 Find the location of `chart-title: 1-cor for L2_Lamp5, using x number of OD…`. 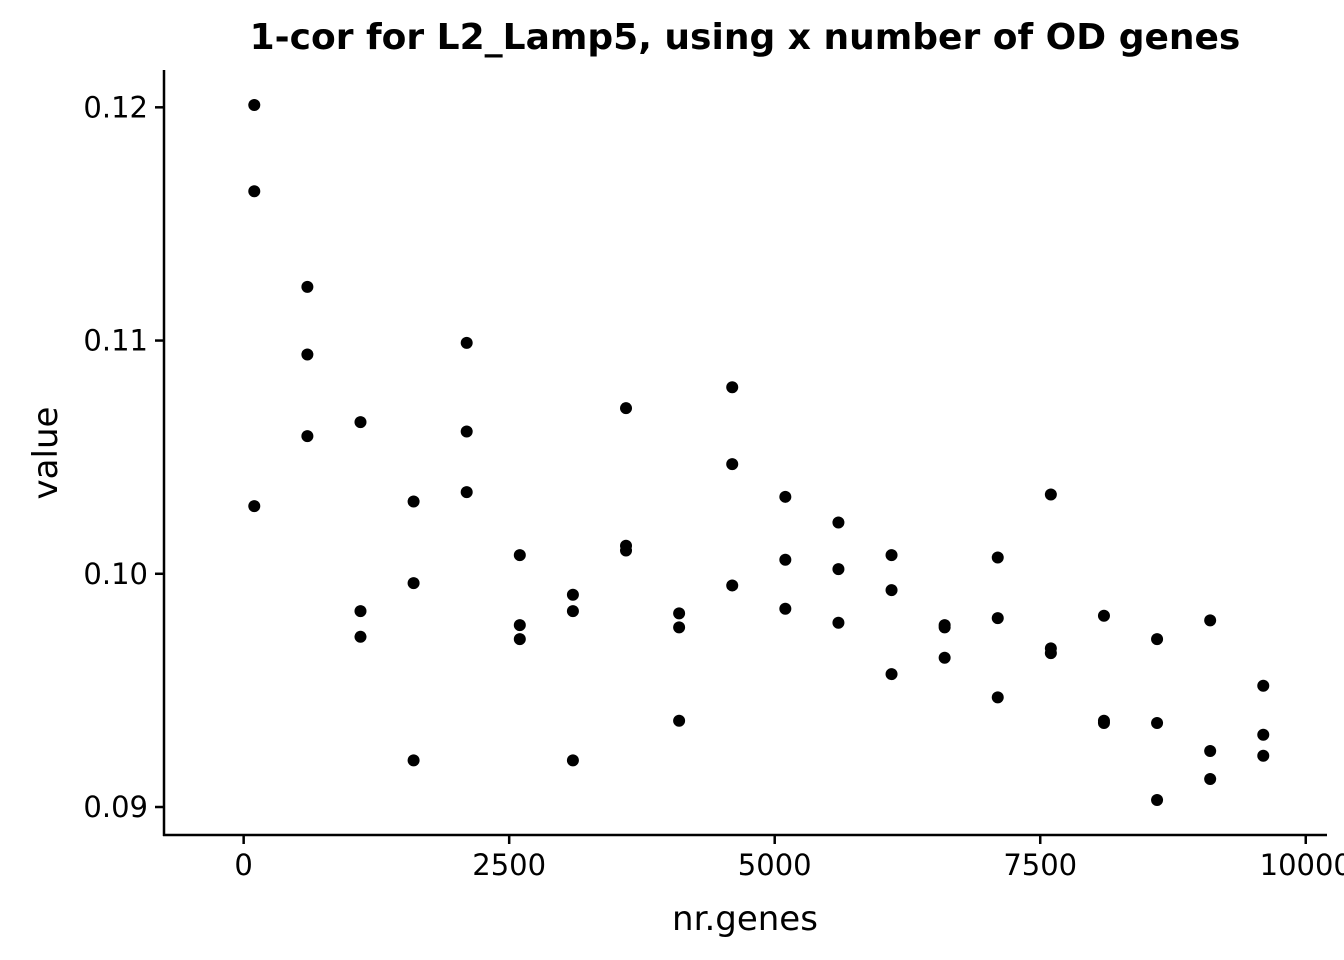

chart-title: 1-cor for L2_Lamp5, using x number of OD… is located at coordinates (745, 37).